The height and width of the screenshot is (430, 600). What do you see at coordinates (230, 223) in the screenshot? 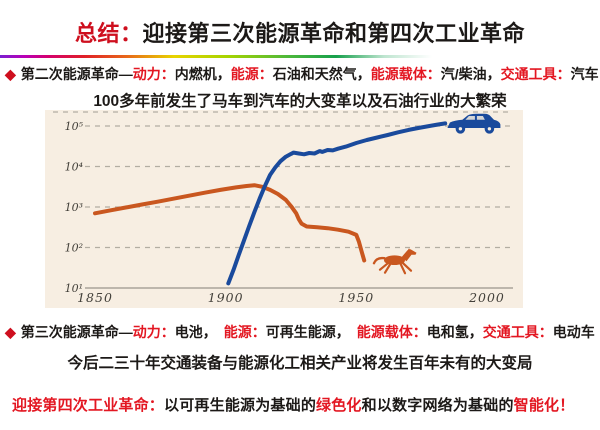
I see `horses-line` at bounding box center [230, 223].